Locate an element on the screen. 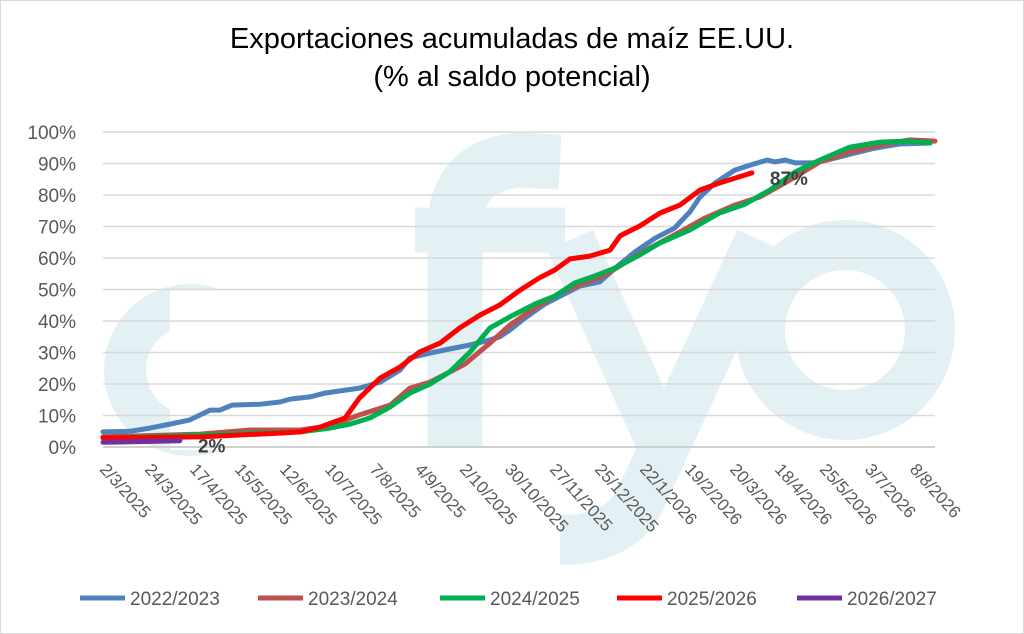  end-data-label: 87% is located at coordinates (789, 179).